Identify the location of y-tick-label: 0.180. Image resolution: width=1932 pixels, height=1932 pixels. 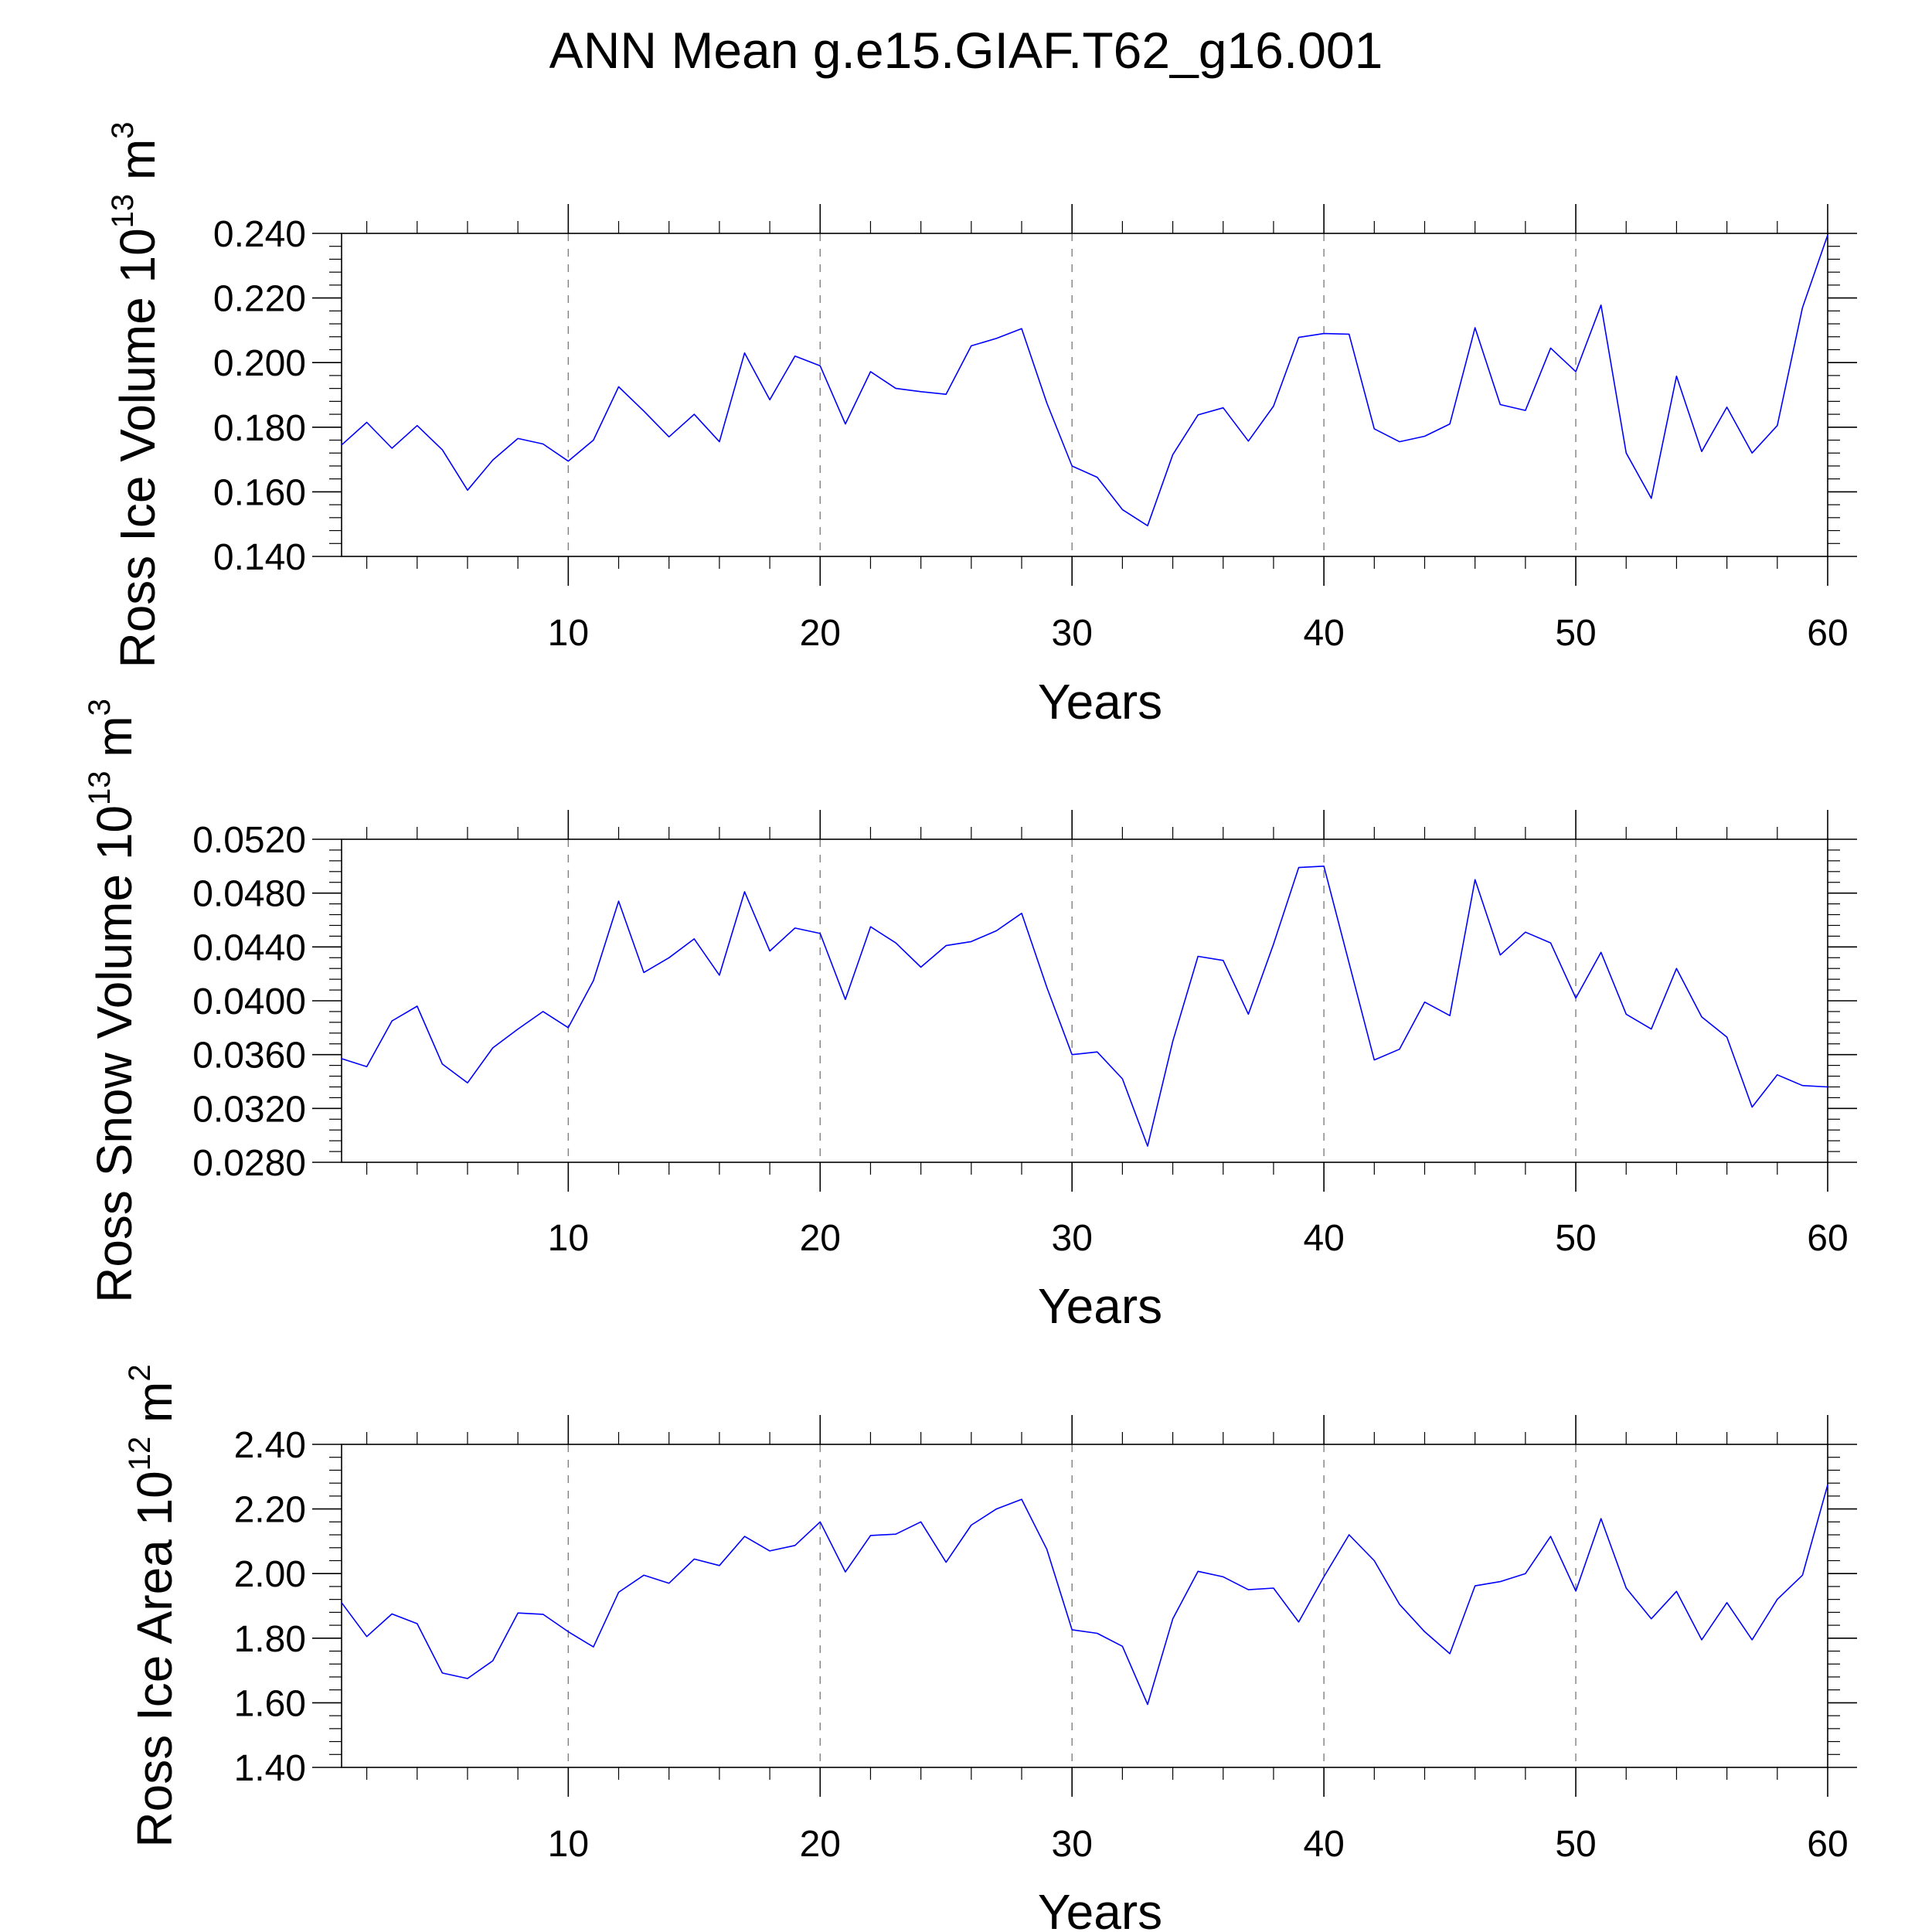
(259, 428).